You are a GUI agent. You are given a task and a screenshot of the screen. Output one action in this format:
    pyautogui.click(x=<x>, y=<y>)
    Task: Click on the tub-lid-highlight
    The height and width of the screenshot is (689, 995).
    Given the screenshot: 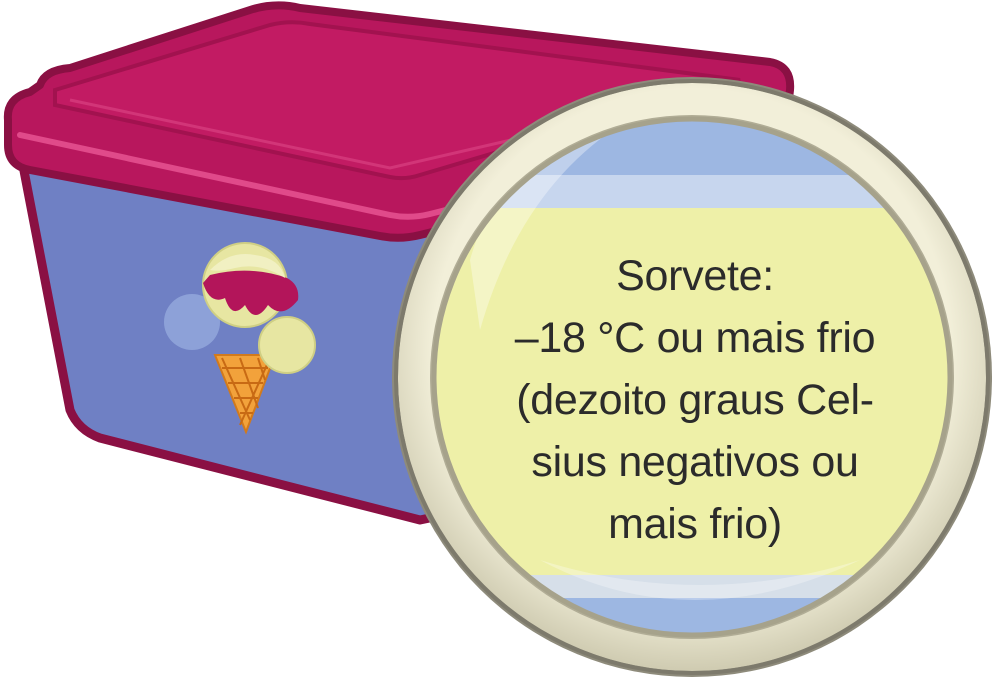 What is the action you would take?
    pyautogui.click(x=400, y=171)
    